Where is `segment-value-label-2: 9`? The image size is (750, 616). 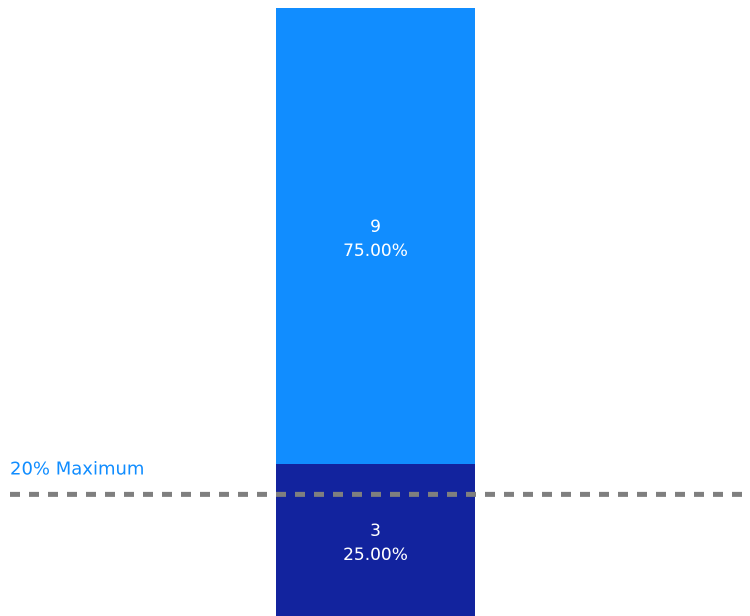 segment-value-label-2: 9 is located at coordinates (375, 227).